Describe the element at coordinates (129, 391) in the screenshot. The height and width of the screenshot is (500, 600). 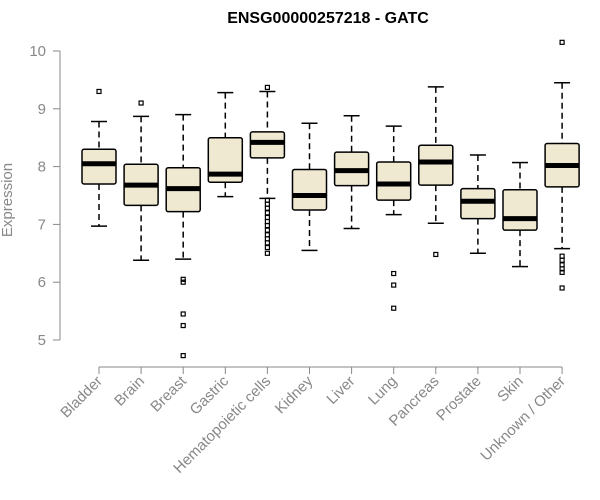
I see `x-tick-label: Brain` at that location.